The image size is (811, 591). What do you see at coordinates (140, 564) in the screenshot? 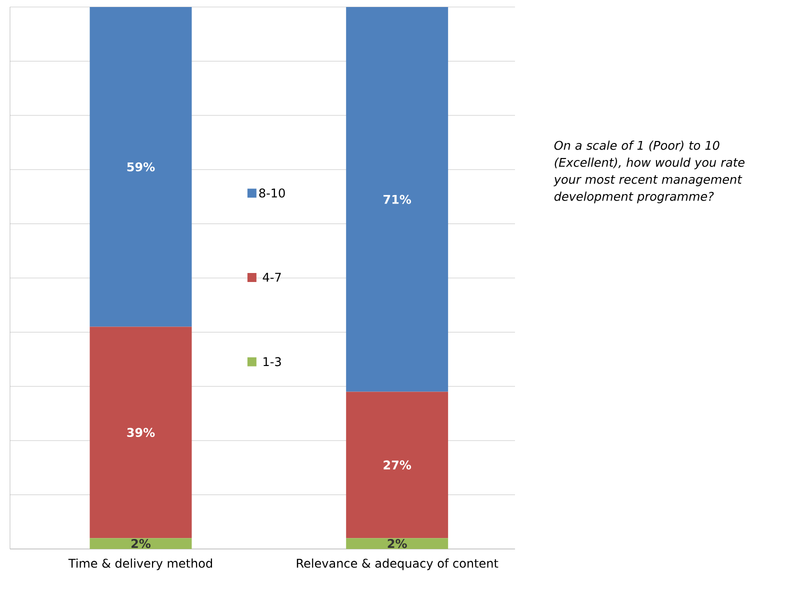
I see `x-tick-label: Time & delivery method` at bounding box center [140, 564].